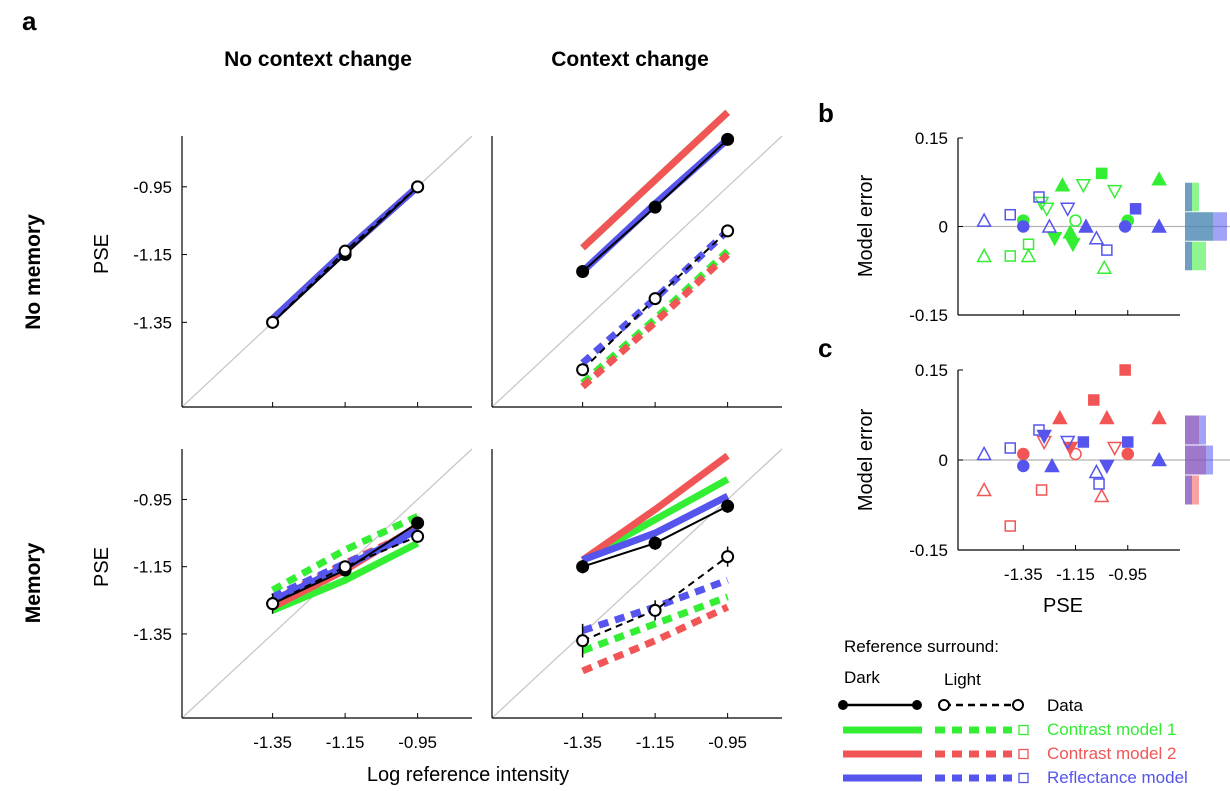 This screenshot has height=791, width=1230. I want to click on legend-contrast2-marker, so click(1023, 754).